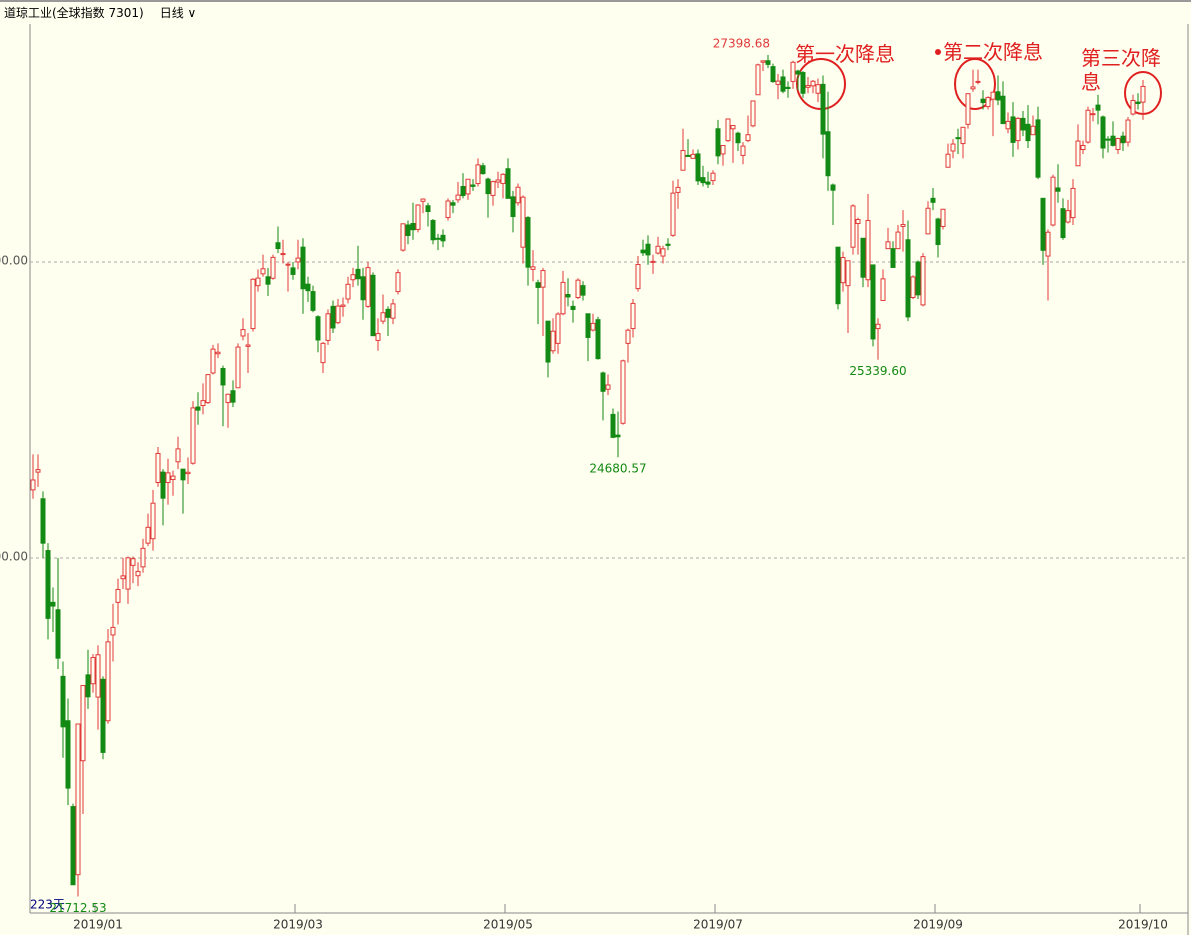  Describe the element at coordinates (617, 469) in the screenshot. I see `extreme-label: 24680.57` at that location.